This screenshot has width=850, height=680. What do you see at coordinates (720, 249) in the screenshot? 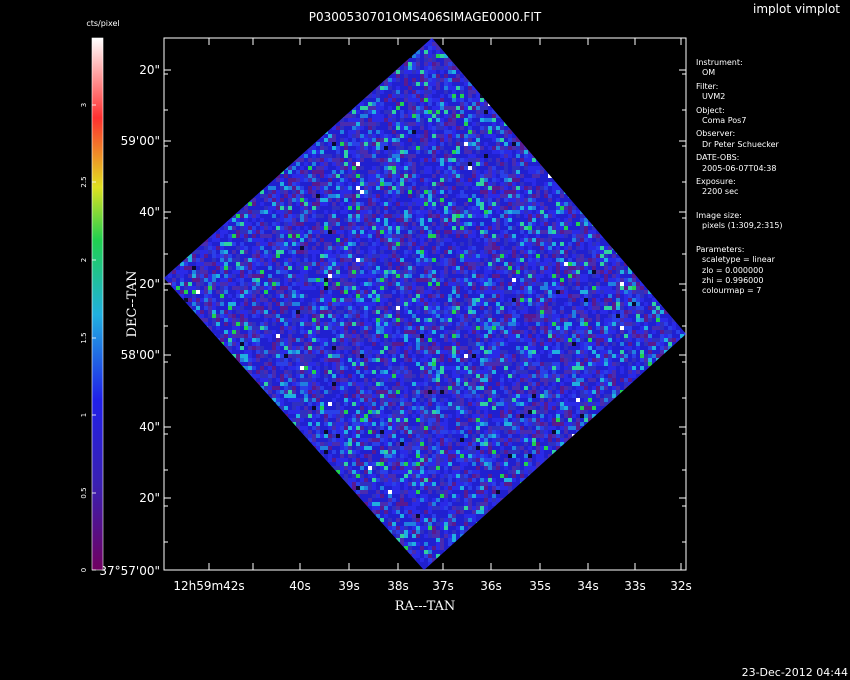
I see `parameters-label: Parameters:` at bounding box center [720, 249].